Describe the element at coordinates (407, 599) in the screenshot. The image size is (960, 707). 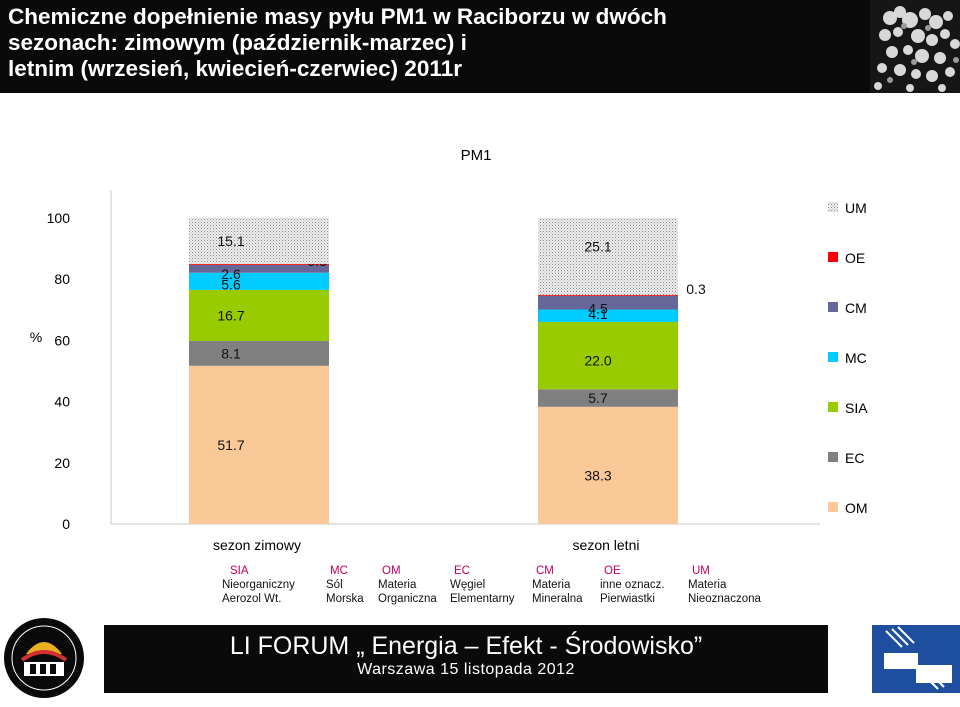
I see `abbreviation-description: Organiczna` at that location.